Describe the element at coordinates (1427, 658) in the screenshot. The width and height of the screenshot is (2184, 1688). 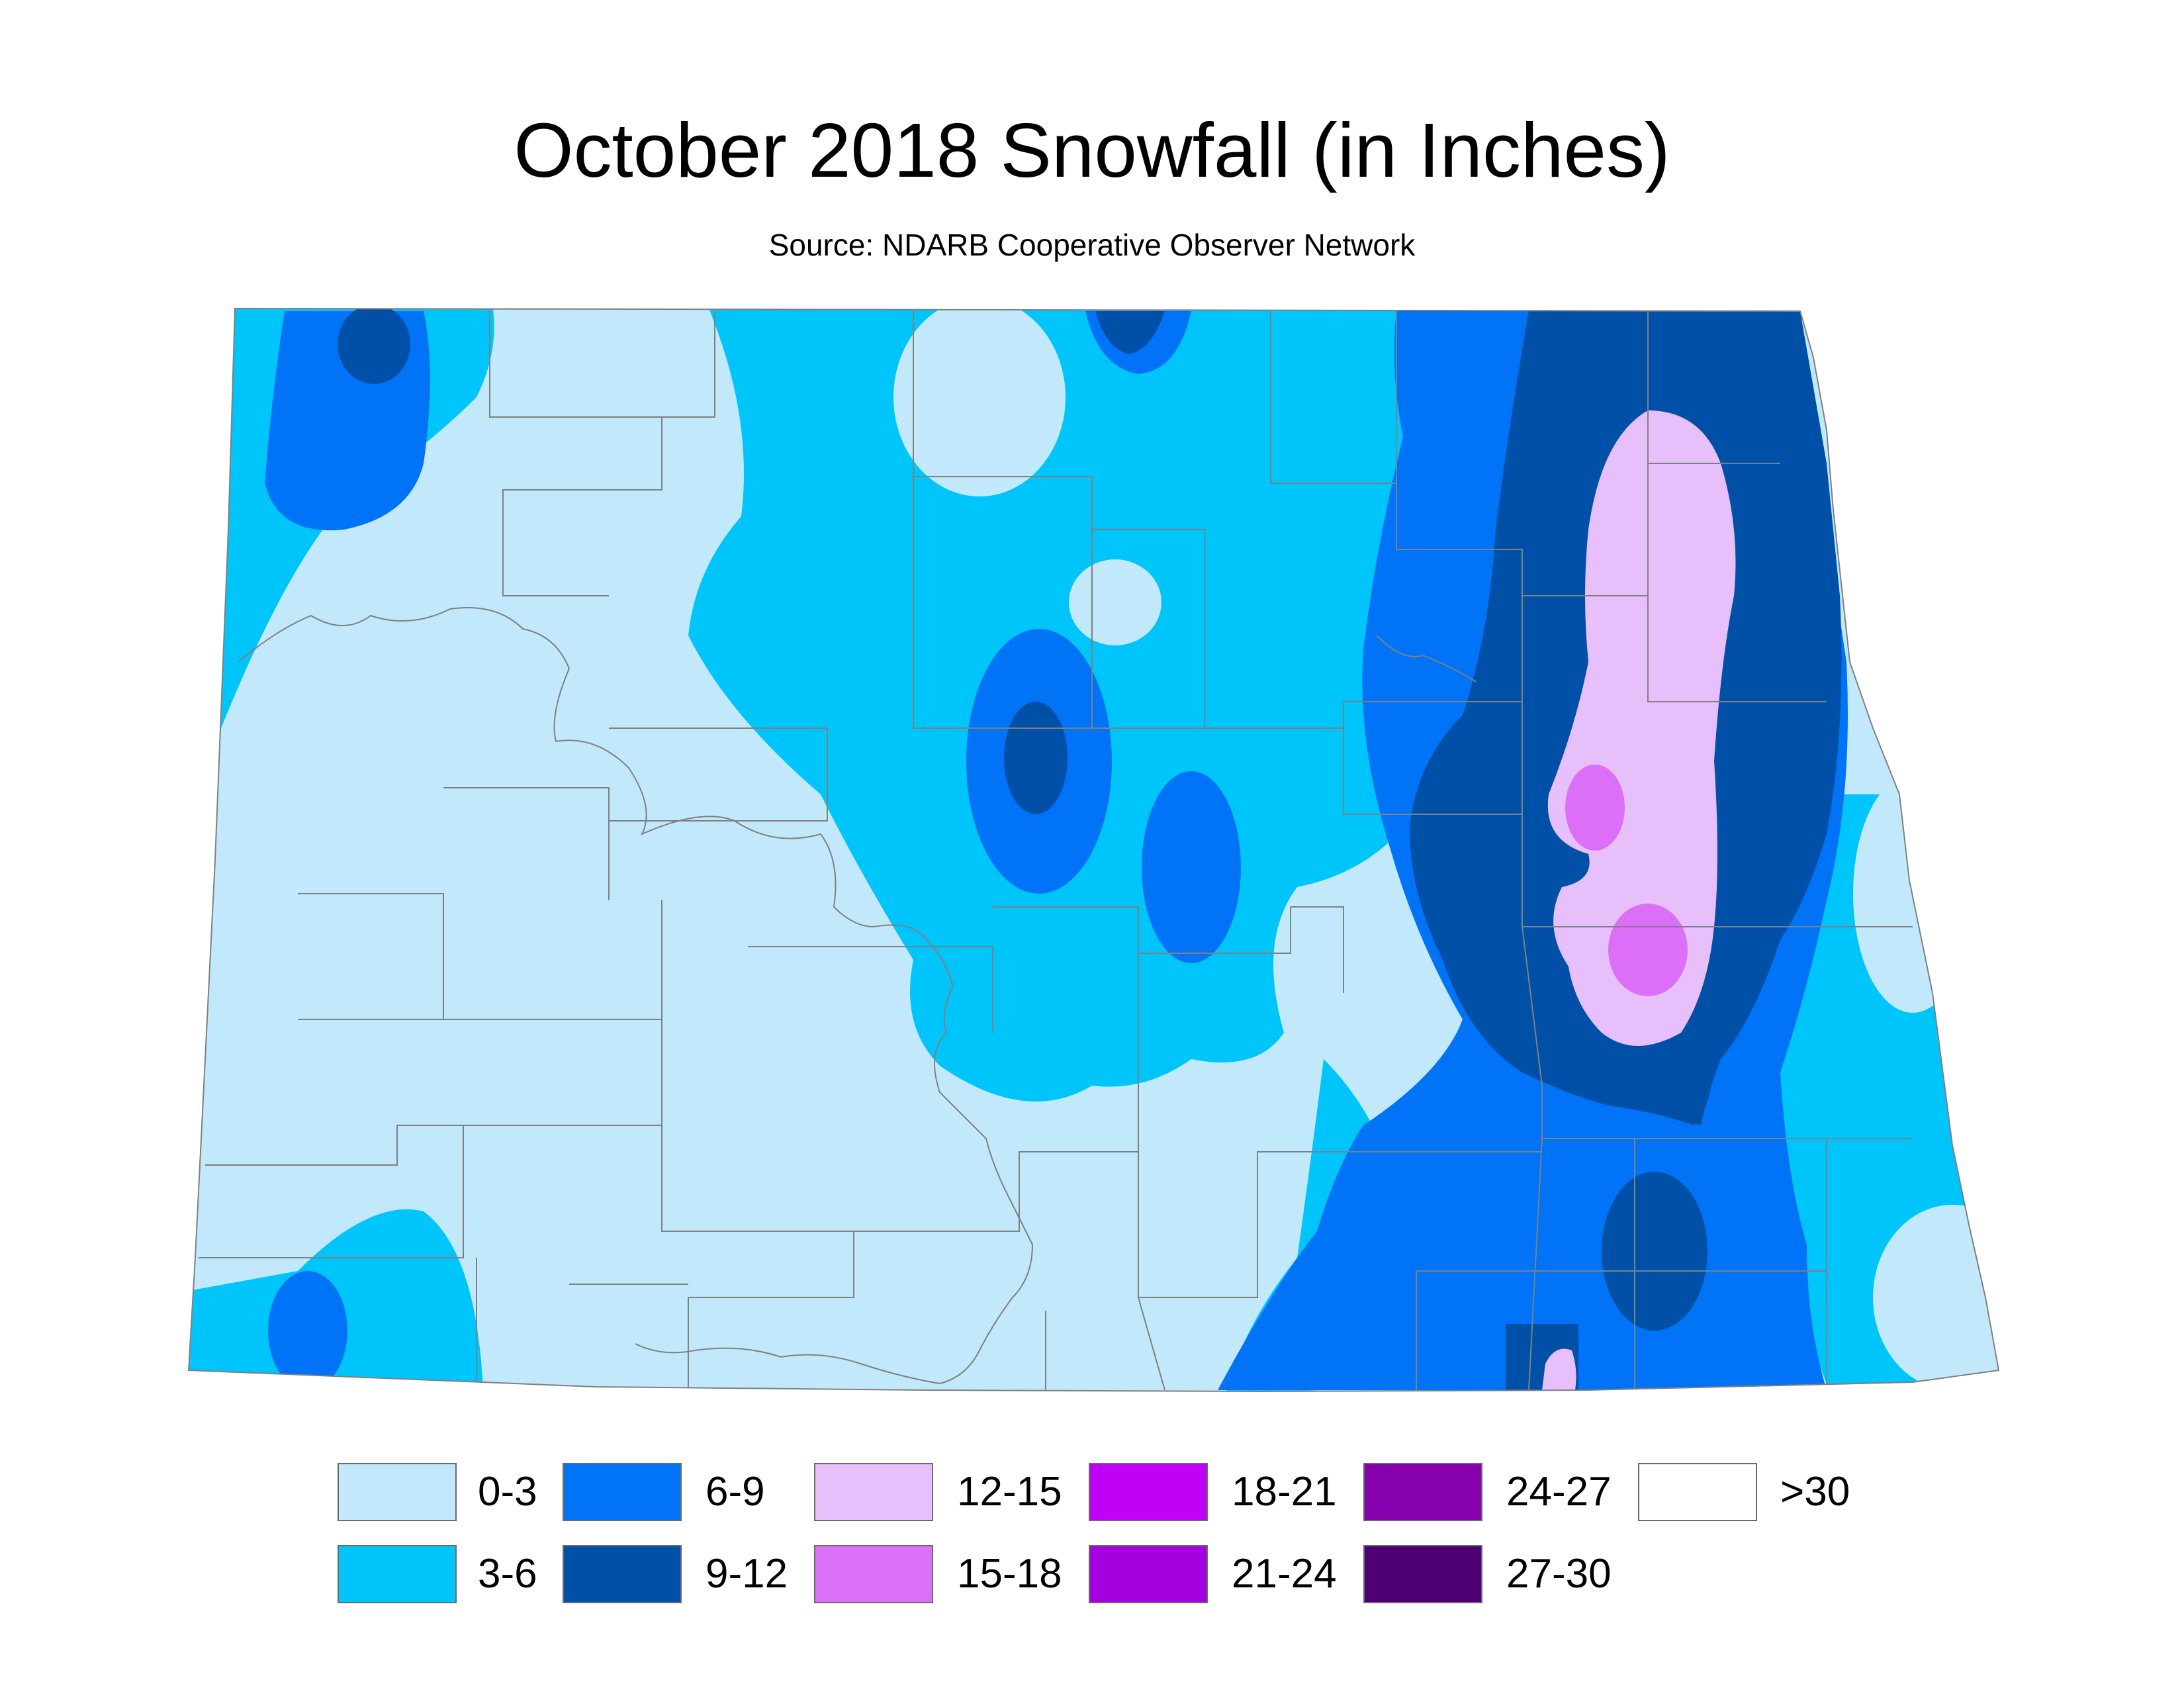
I see `devils-lake-shore` at that location.